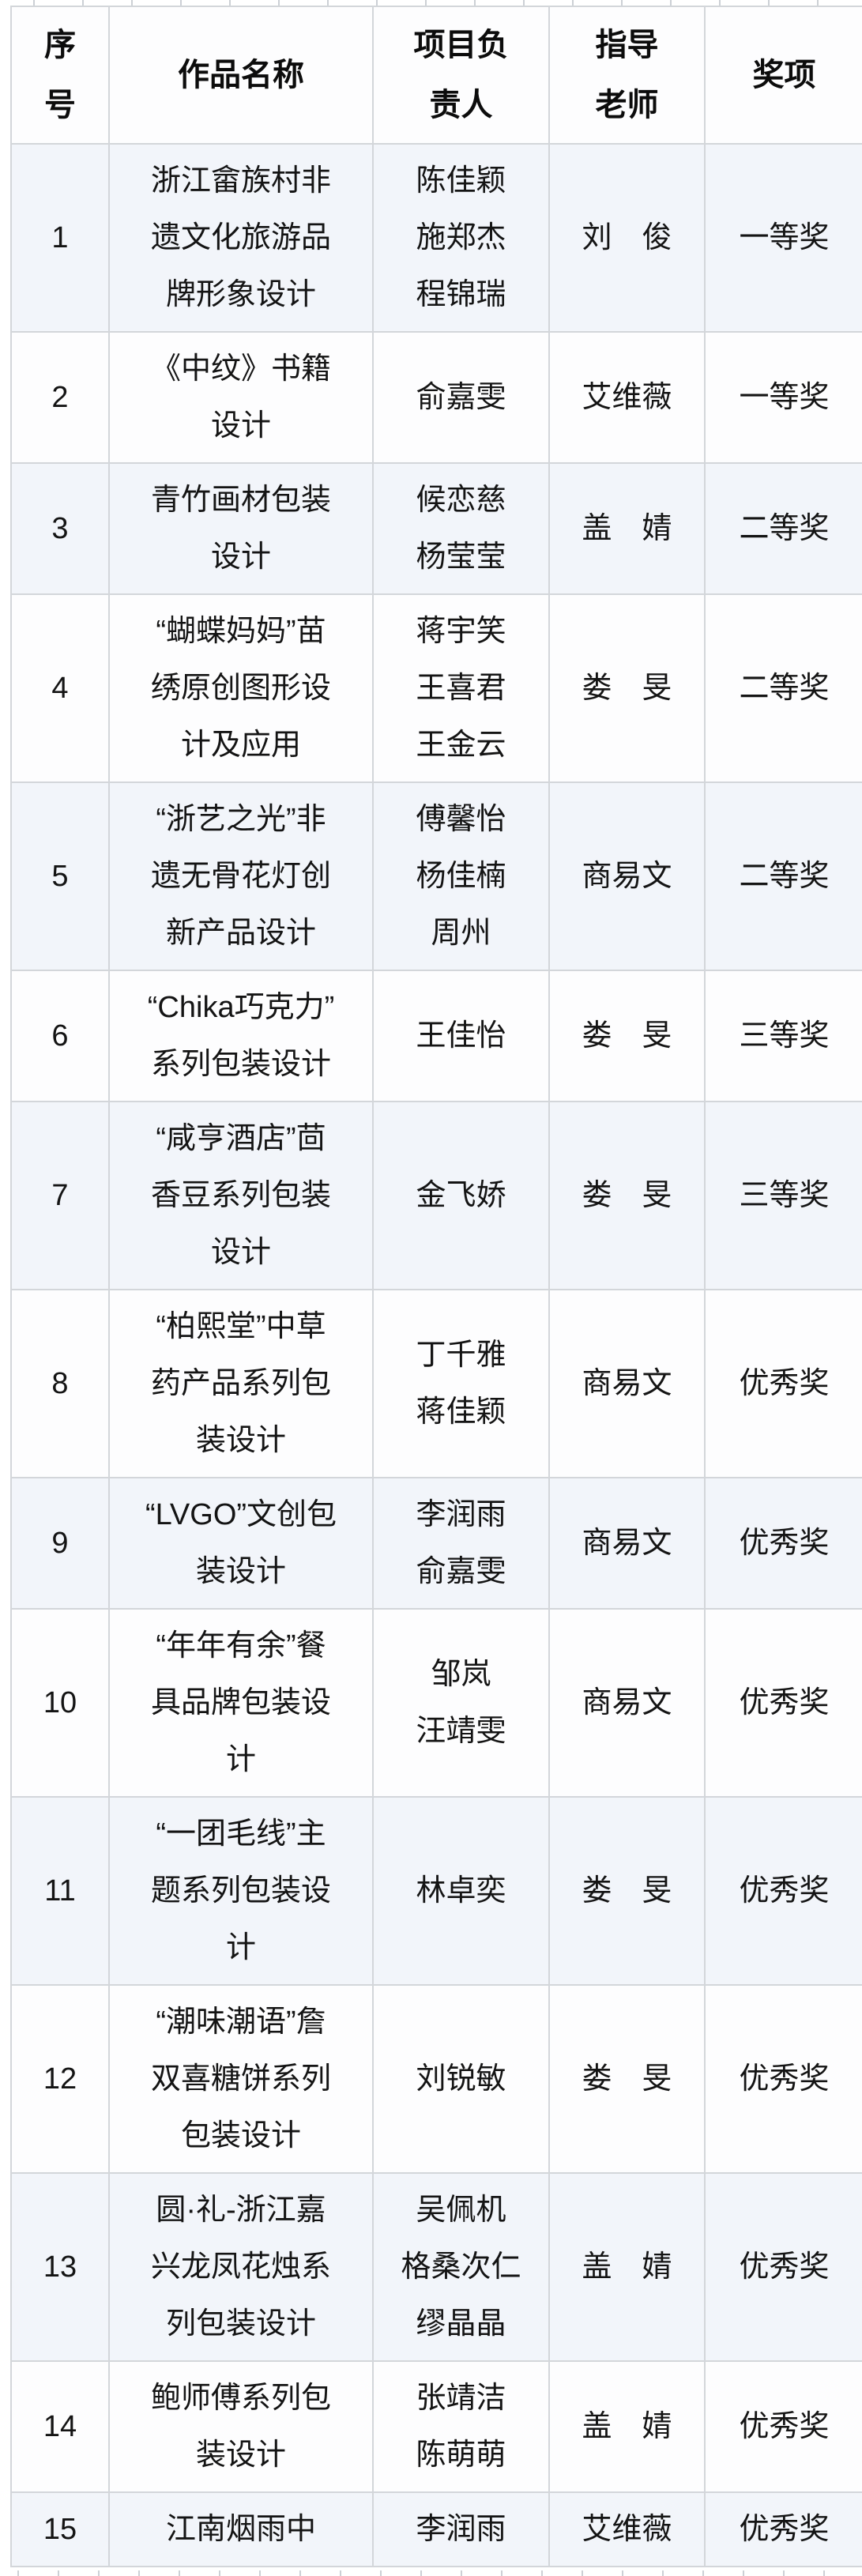 The width and height of the screenshot is (862, 2576). What do you see at coordinates (60, 2529) in the screenshot?
I see `cell-serial-number: 15` at bounding box center [60, 2529].